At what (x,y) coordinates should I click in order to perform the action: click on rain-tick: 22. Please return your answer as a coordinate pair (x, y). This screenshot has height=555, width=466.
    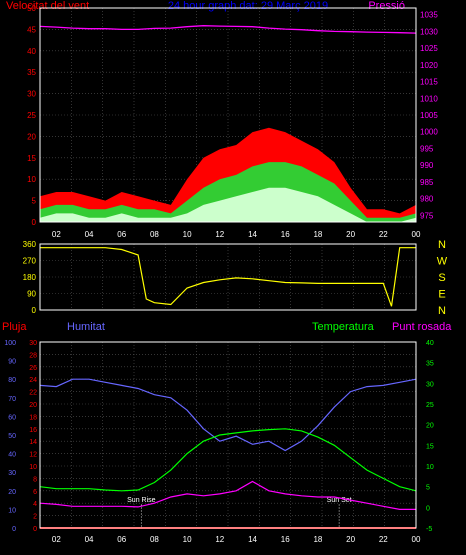
    Looking at the image, I should click on (33, 393).